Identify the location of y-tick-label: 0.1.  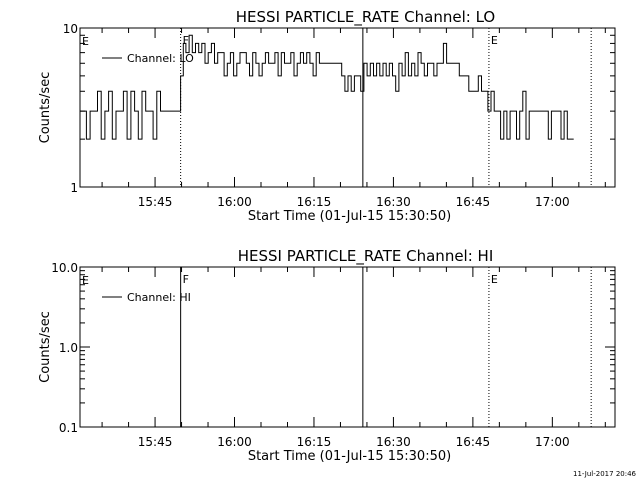
(68, 428).